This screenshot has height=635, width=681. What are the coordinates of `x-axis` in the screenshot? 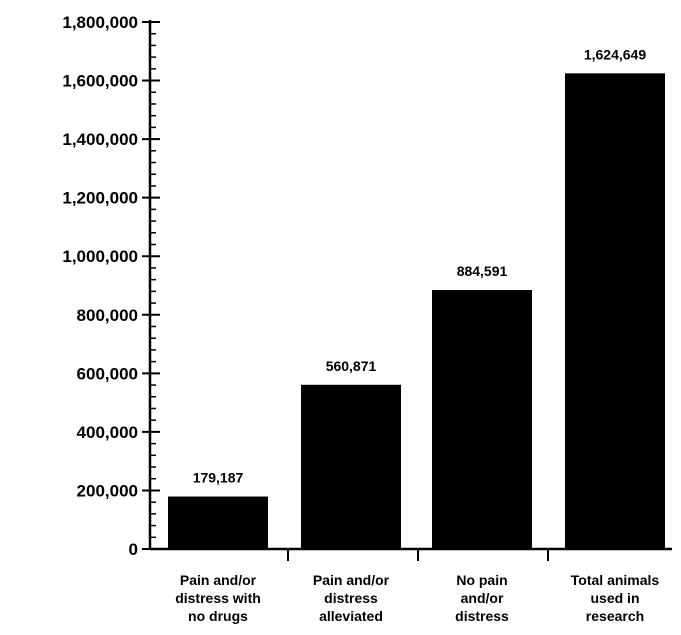 It's located at (411, 554).